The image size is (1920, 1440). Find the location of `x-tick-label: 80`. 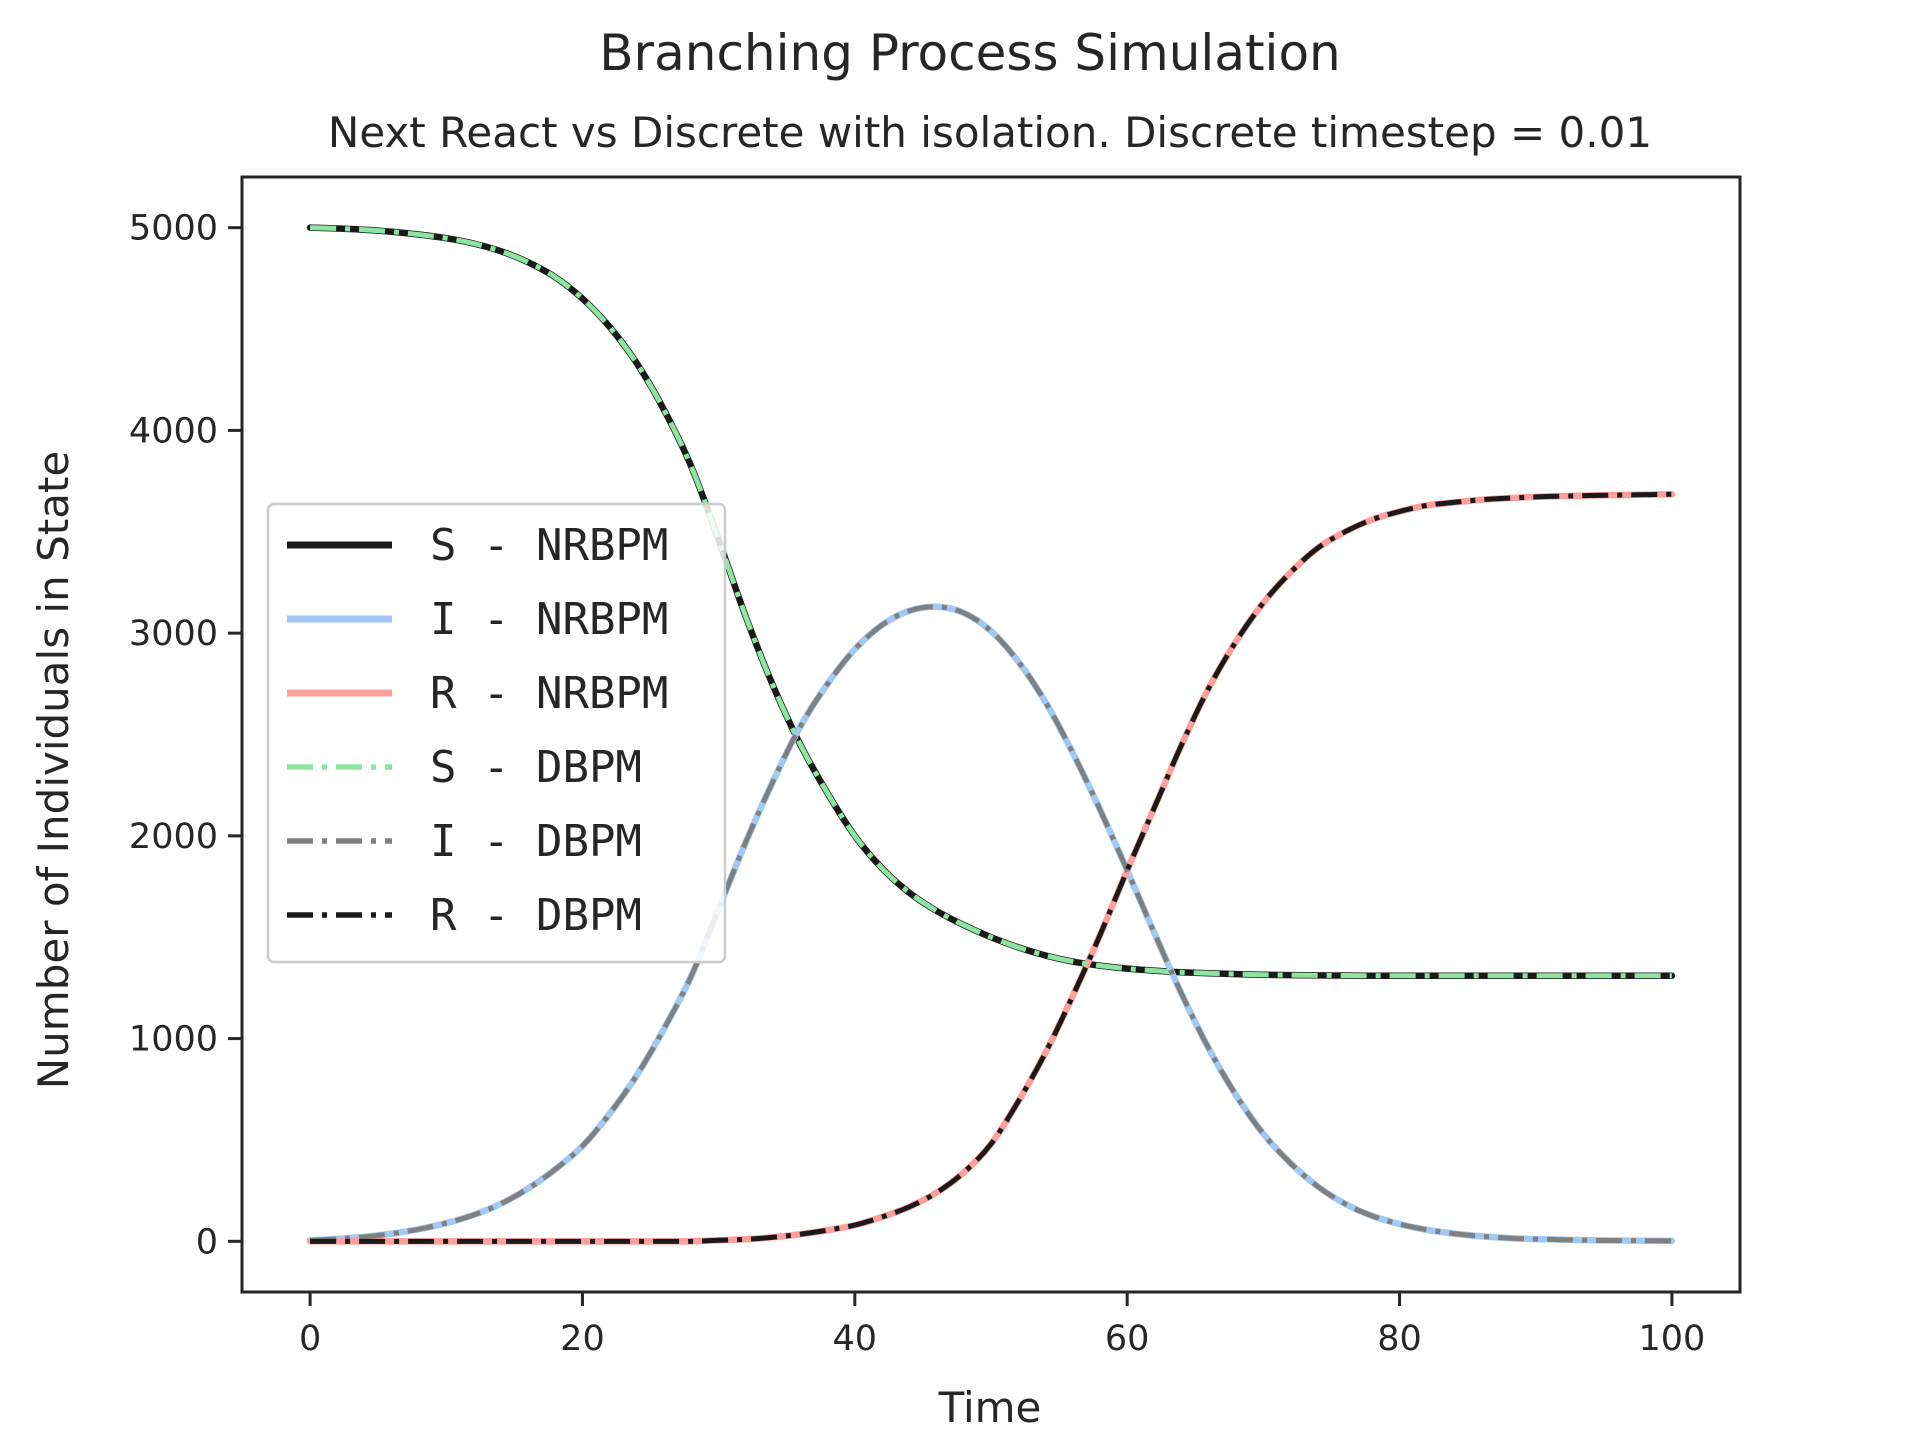

x-tick-label: 80 is located at coordinates (1399, 1339).